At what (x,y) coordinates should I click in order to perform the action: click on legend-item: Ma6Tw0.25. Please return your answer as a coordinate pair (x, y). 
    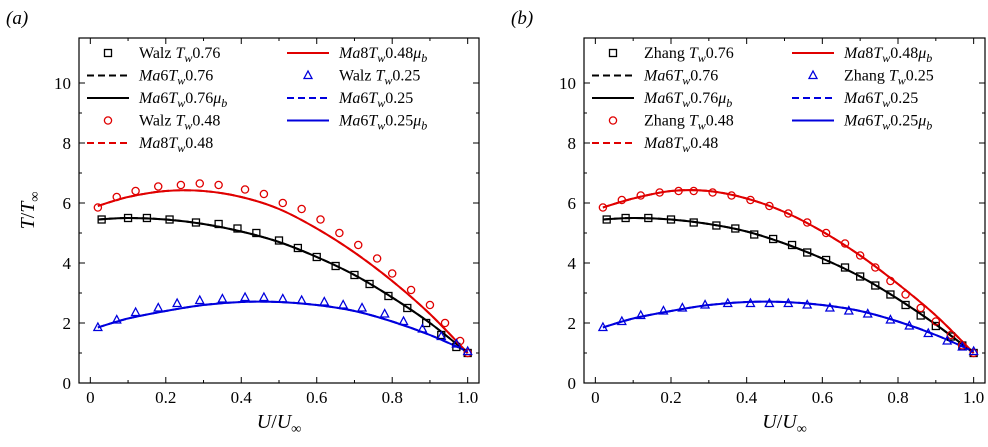
    Looking at the image, I should click on (350, 100).